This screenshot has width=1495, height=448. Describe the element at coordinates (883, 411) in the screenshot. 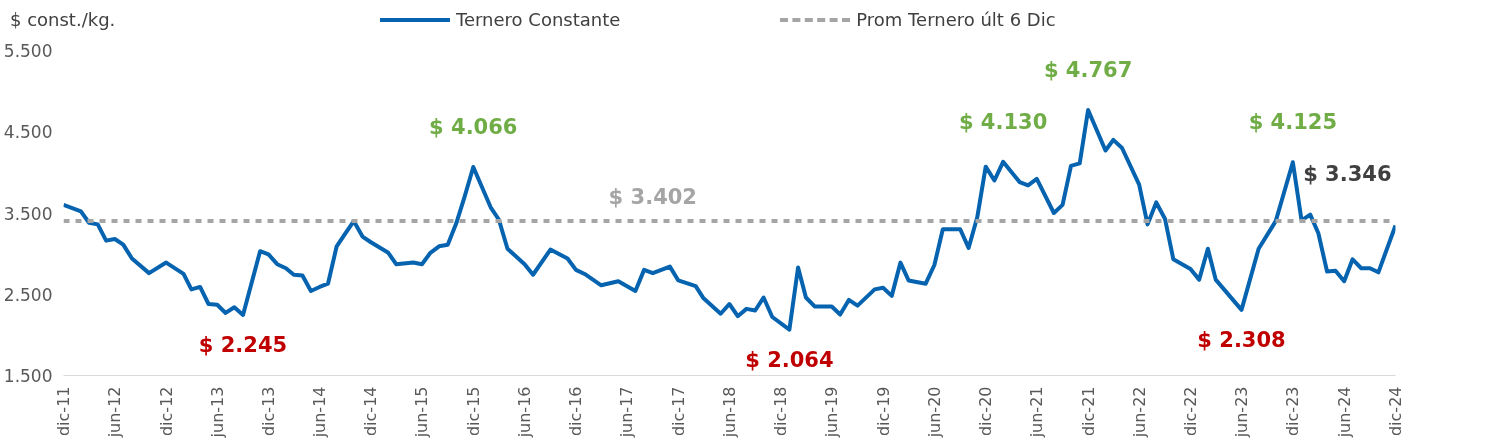

I see `x-tick-label: dic-19` at that location.